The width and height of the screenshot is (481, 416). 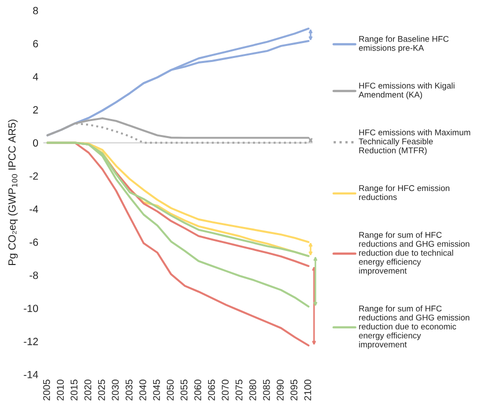 I want to click on x-tick-label: 2085, so click(x=266, y=390).